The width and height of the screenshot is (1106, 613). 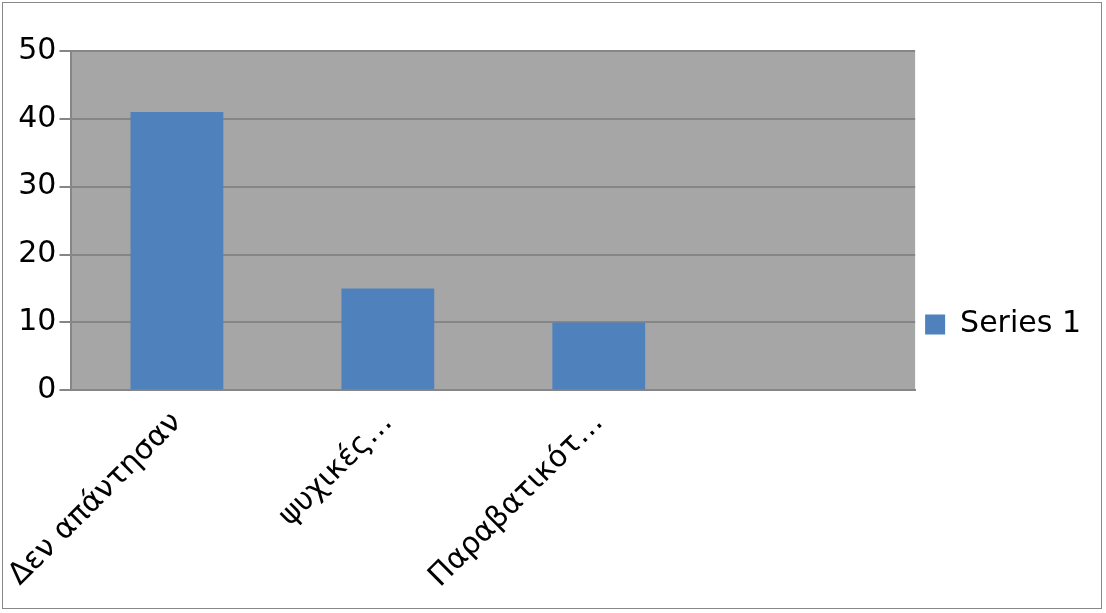 What do you see at coordinates (37, 48) in the screenshot?
I see `y-tick-label: 50` at bounding box center [37, 48].